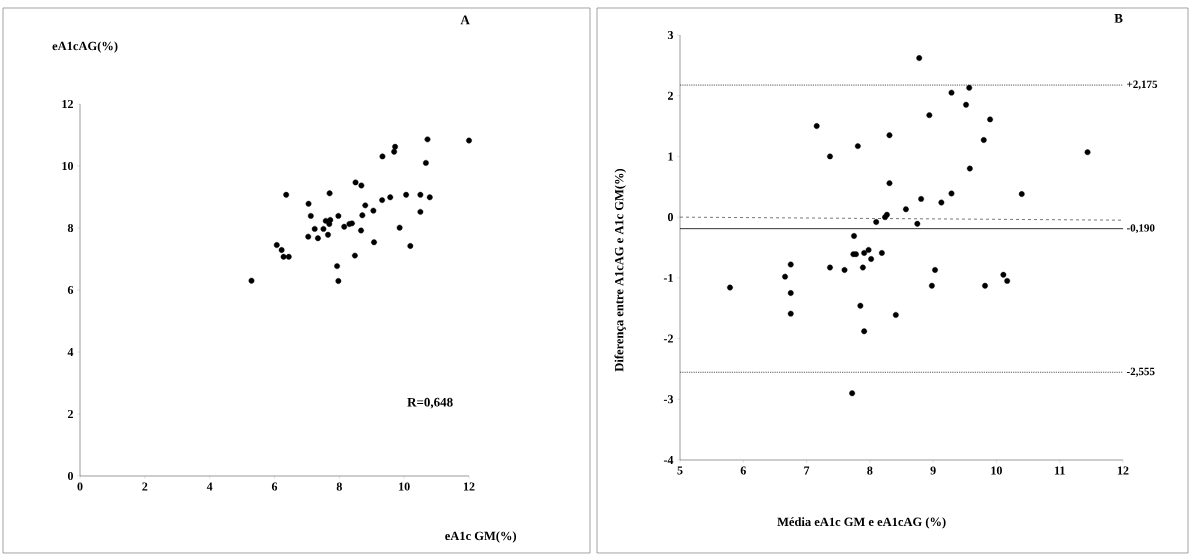 The image size is (1192, 556). What do you see at coordinates (670, 217) in the screenshot?
I see `y-tick-label: 0` at bounding box center [670, 217].